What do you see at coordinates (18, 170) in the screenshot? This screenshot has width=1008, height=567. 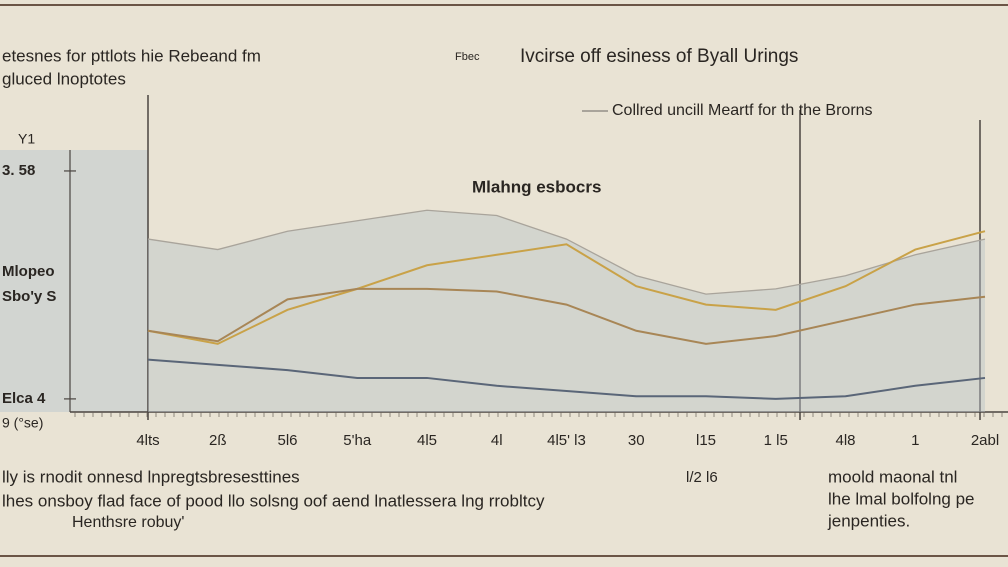 I see `y-tick-label: 3. 58` at bounding box center [18, 170].